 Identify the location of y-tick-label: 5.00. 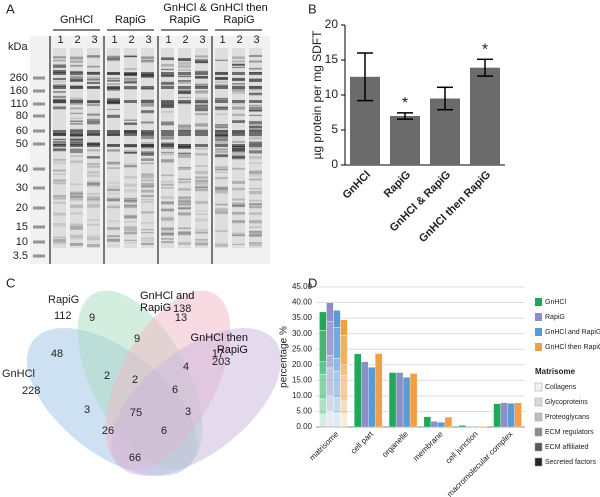
(304, 411).